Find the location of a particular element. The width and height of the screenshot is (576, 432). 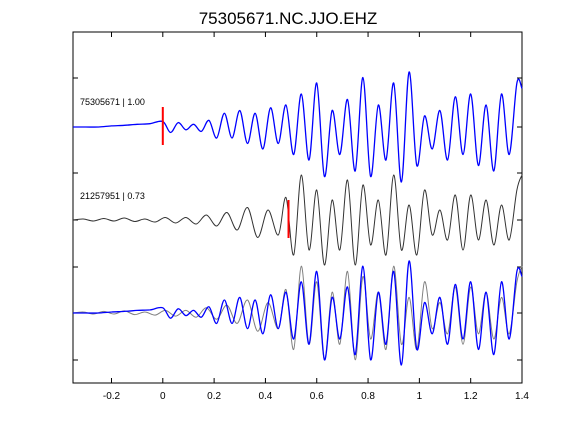

pick-markers is located at coordinates (225, 172).